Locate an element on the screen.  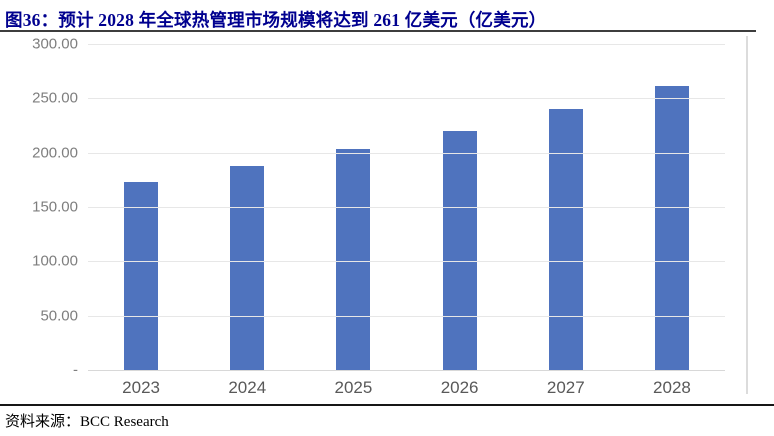
y-axis-labels: 300.00 250.00 200.00 150.00 100.00 50.00 - is located at coordinates (39, 207).